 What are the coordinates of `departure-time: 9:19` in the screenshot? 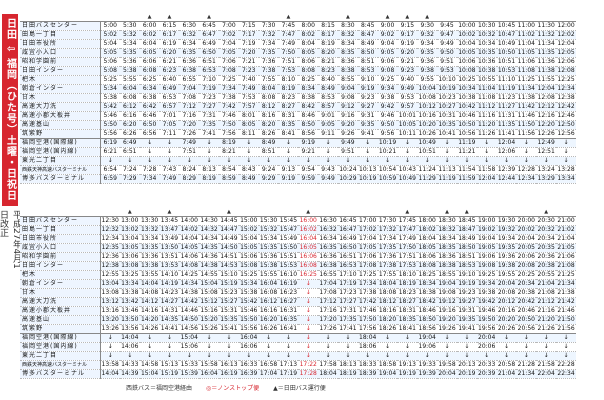 It's located at (407, 44).